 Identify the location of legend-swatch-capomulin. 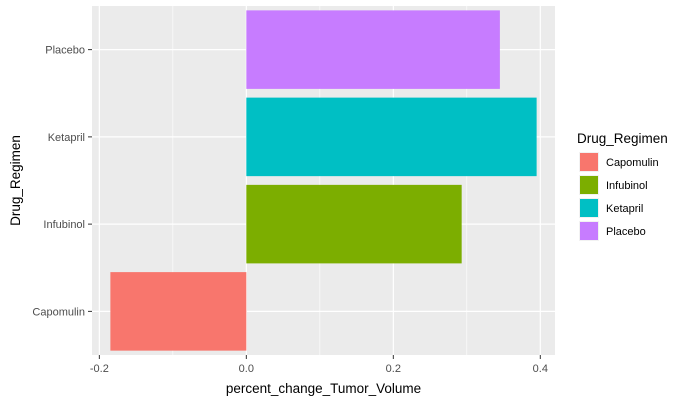
(589, 162).